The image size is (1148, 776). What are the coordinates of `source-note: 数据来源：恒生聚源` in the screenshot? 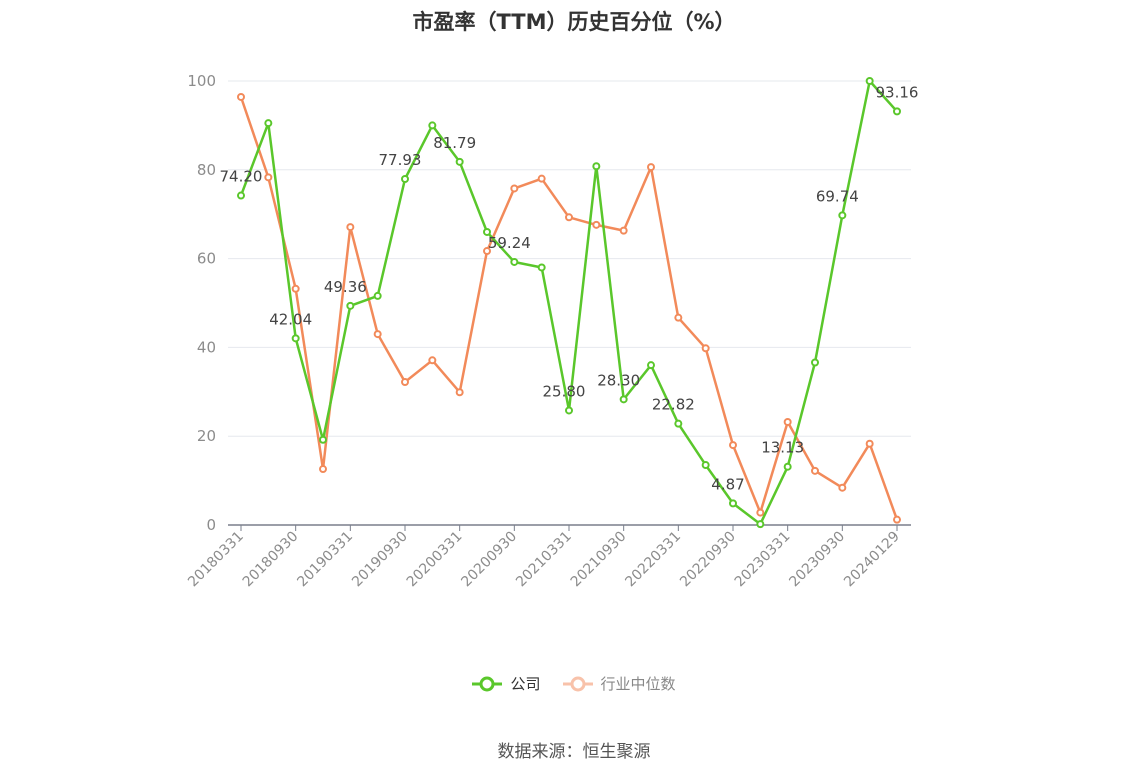 It's located at (574, 752).